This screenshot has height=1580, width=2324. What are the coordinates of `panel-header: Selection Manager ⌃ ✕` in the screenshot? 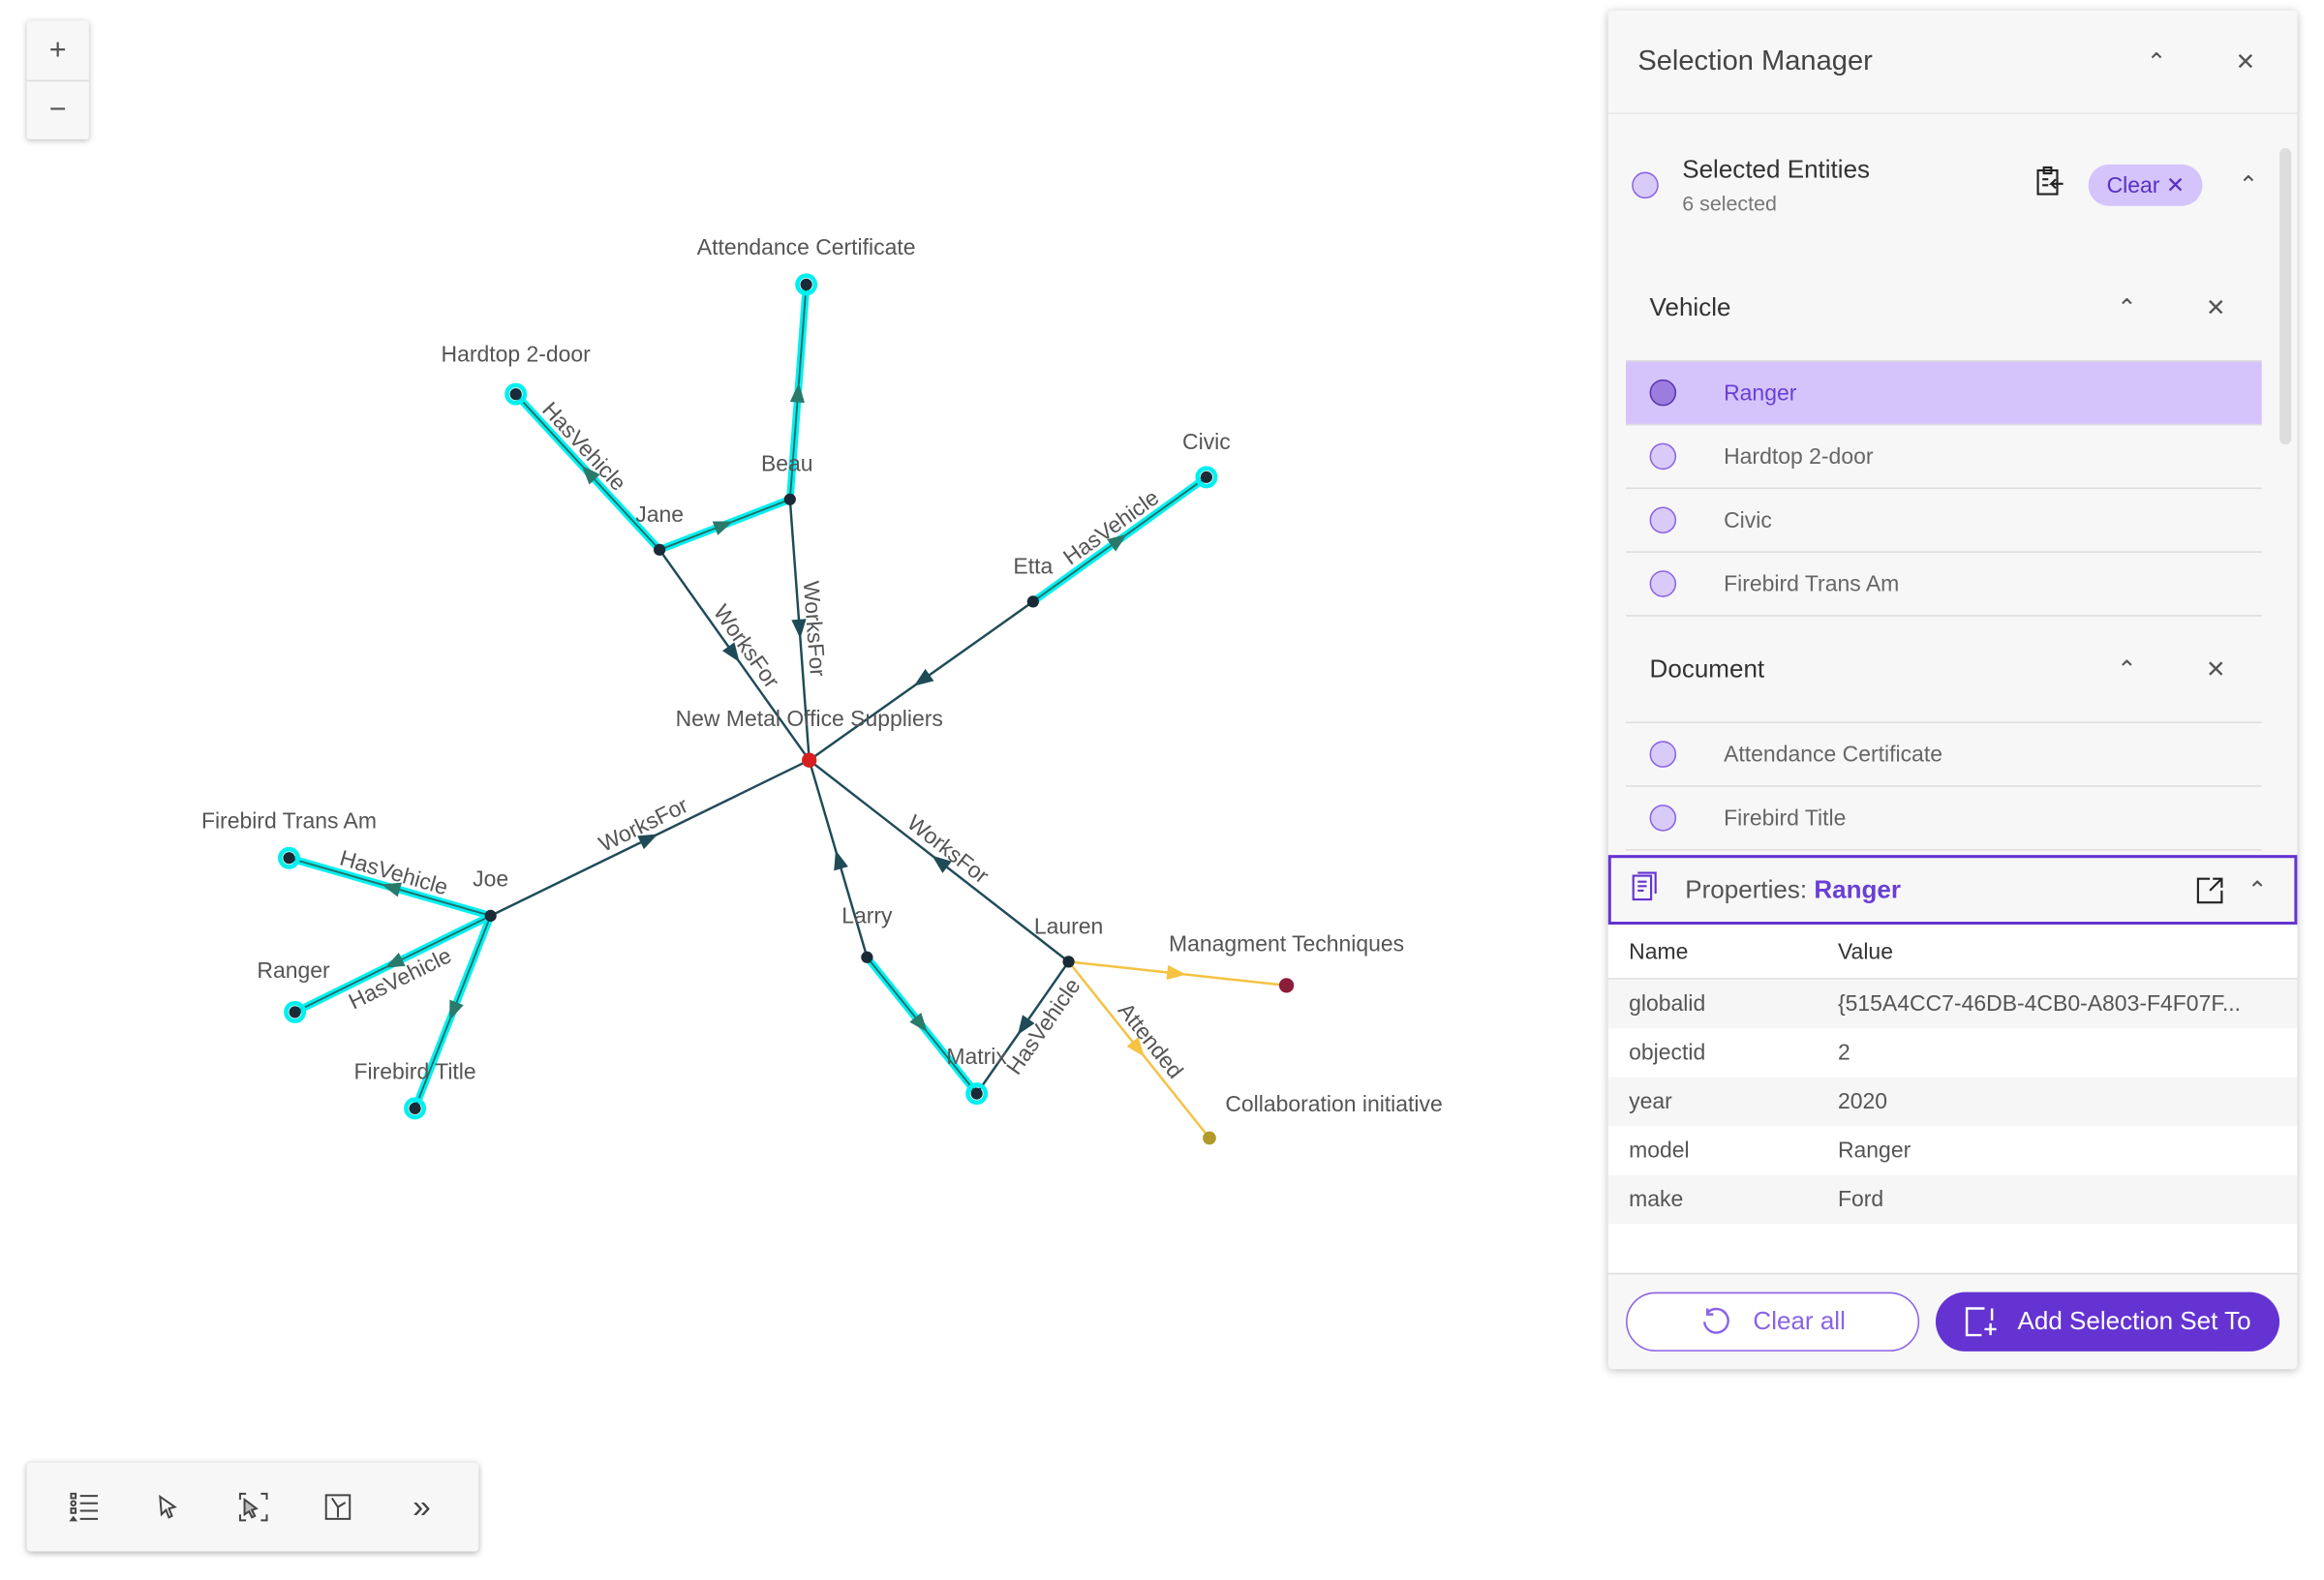 It's located at (1953, 62).